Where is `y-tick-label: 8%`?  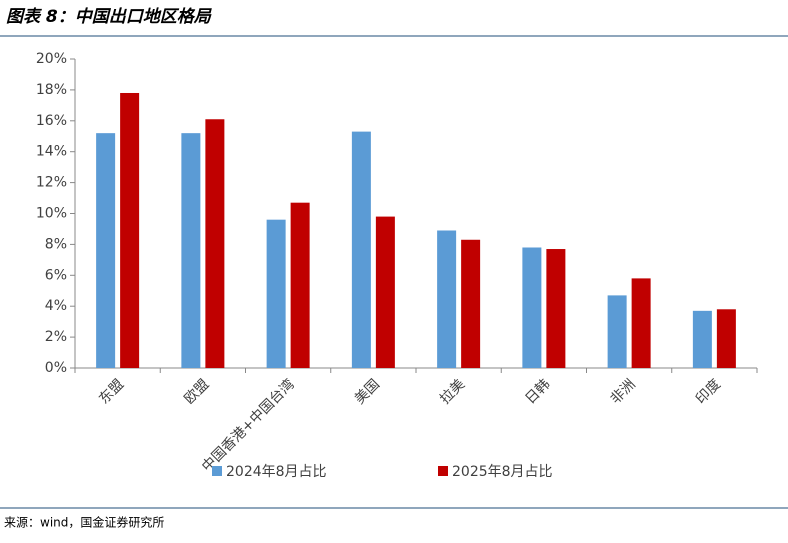 y-tick-label: 8% is located at coordinates (56, 244).